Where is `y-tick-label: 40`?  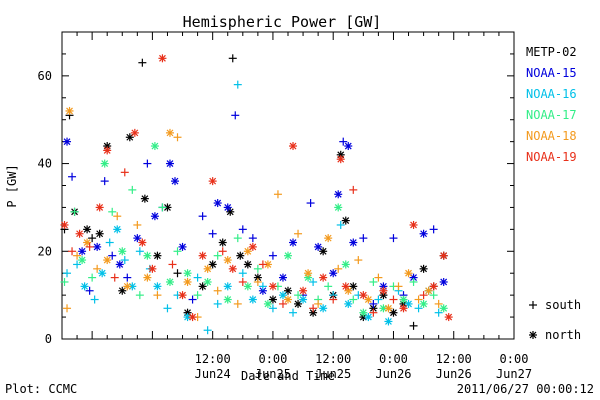 y-tick-label: 40 is located at coordinates (45, 164).